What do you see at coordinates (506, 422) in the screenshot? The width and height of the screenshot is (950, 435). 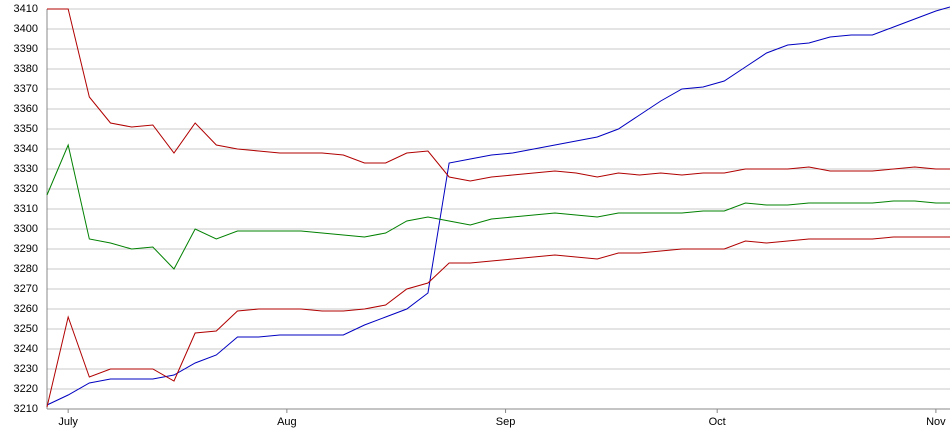 I see `x-tick-label: Sep` at bounding box center [506, 422].